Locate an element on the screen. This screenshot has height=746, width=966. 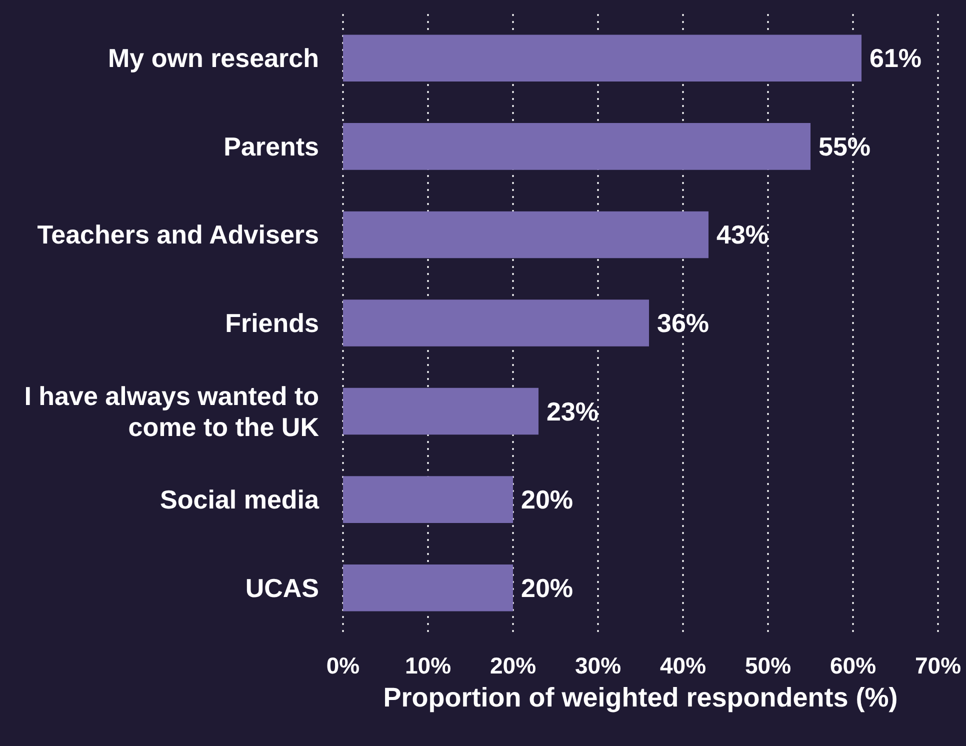
y-tick-label: Social media is located at coordinates (240, 499).